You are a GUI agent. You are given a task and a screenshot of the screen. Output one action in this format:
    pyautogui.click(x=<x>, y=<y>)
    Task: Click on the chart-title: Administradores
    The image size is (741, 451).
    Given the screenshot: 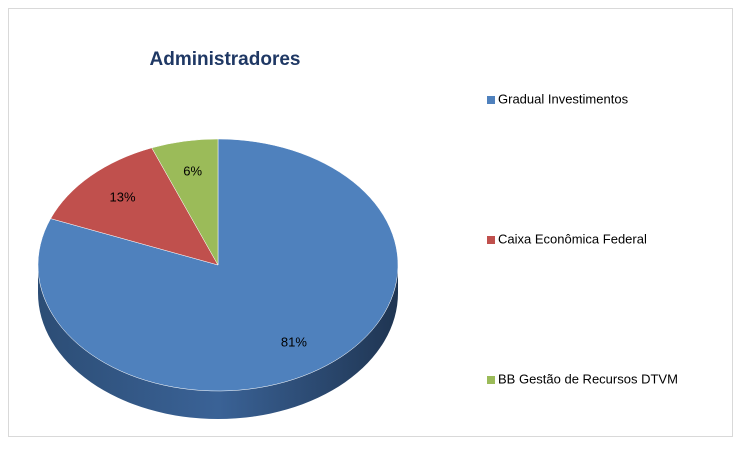 What is the action you would take?
    pyautogui.click(x=225, y=59)
    